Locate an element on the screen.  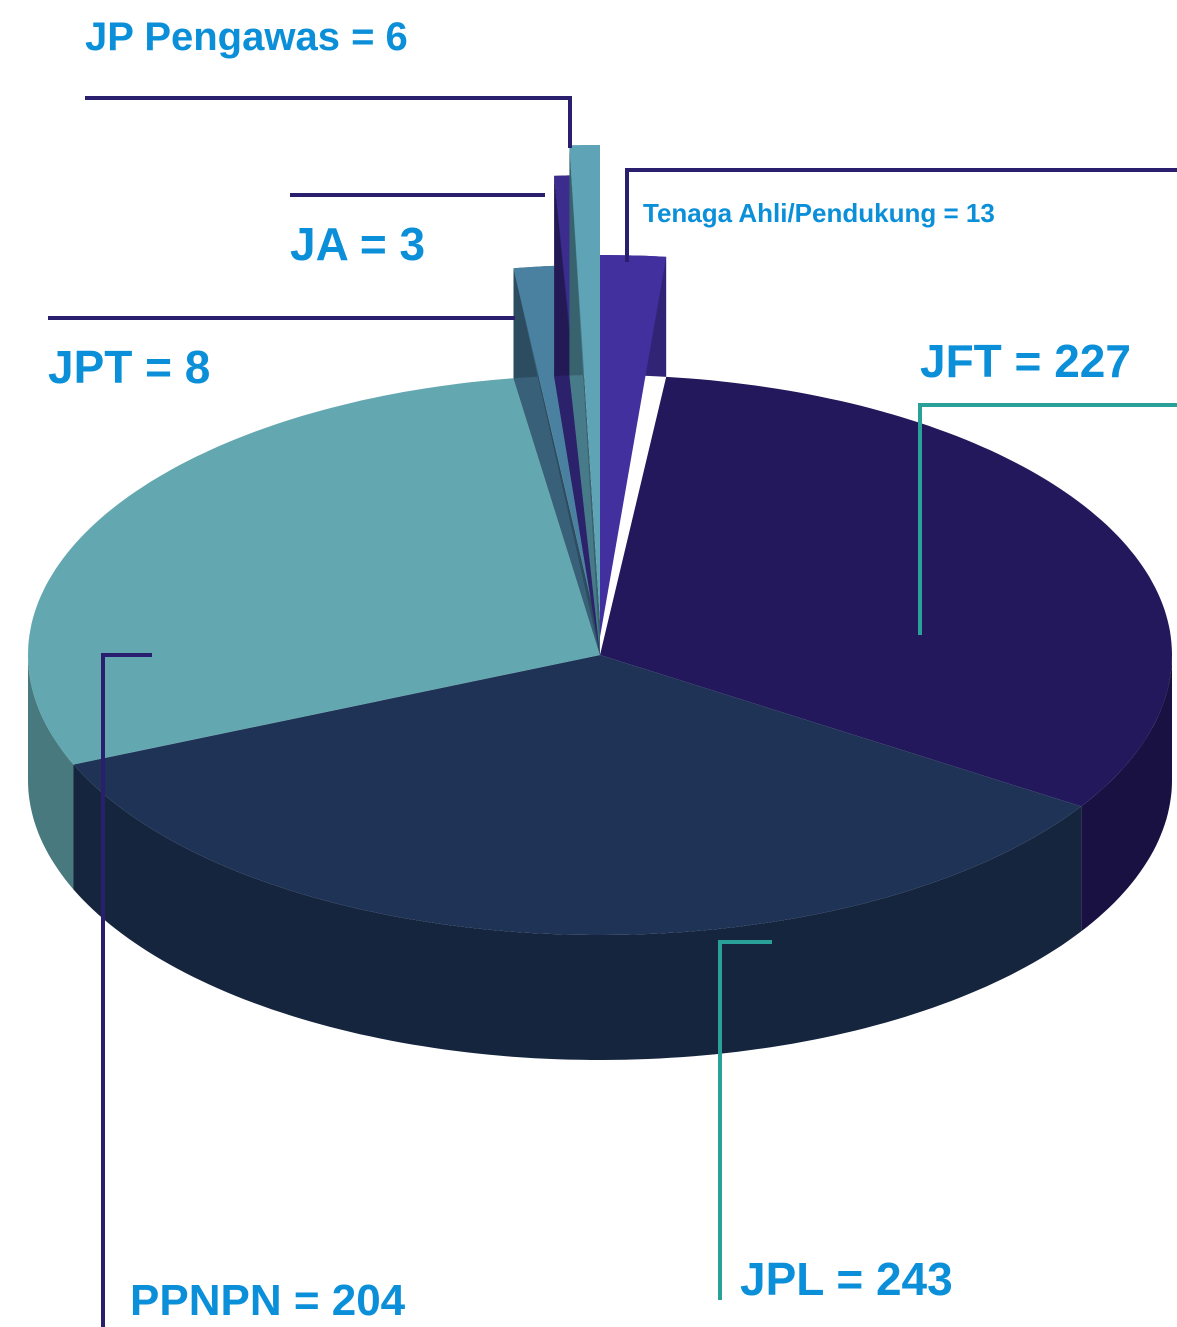
data-label: Tenaga Ahli/Pendukung = 13 is located at coordinates (819, 213).